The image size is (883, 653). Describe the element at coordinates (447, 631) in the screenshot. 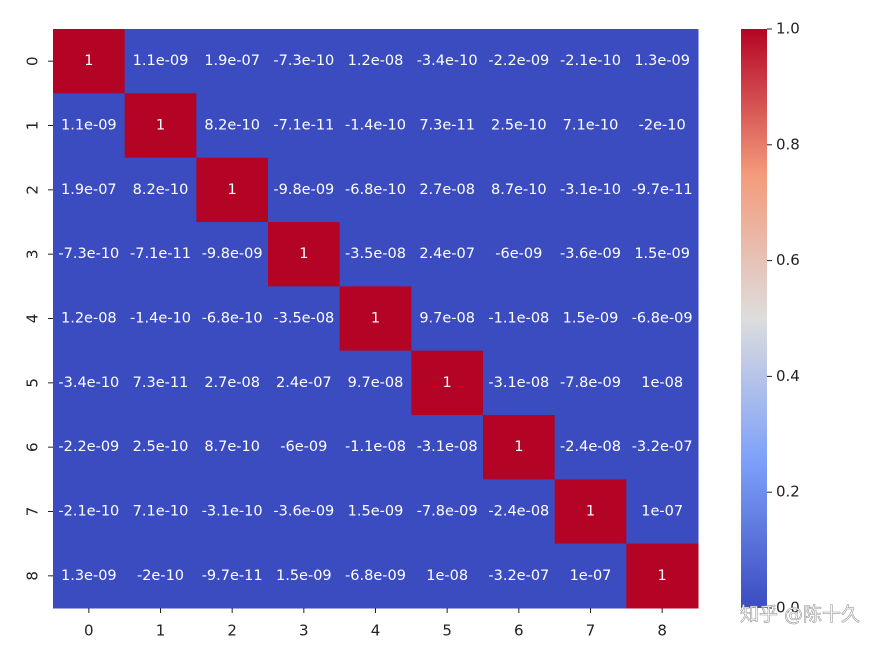

I see `x-tick-label: 5` at that location.